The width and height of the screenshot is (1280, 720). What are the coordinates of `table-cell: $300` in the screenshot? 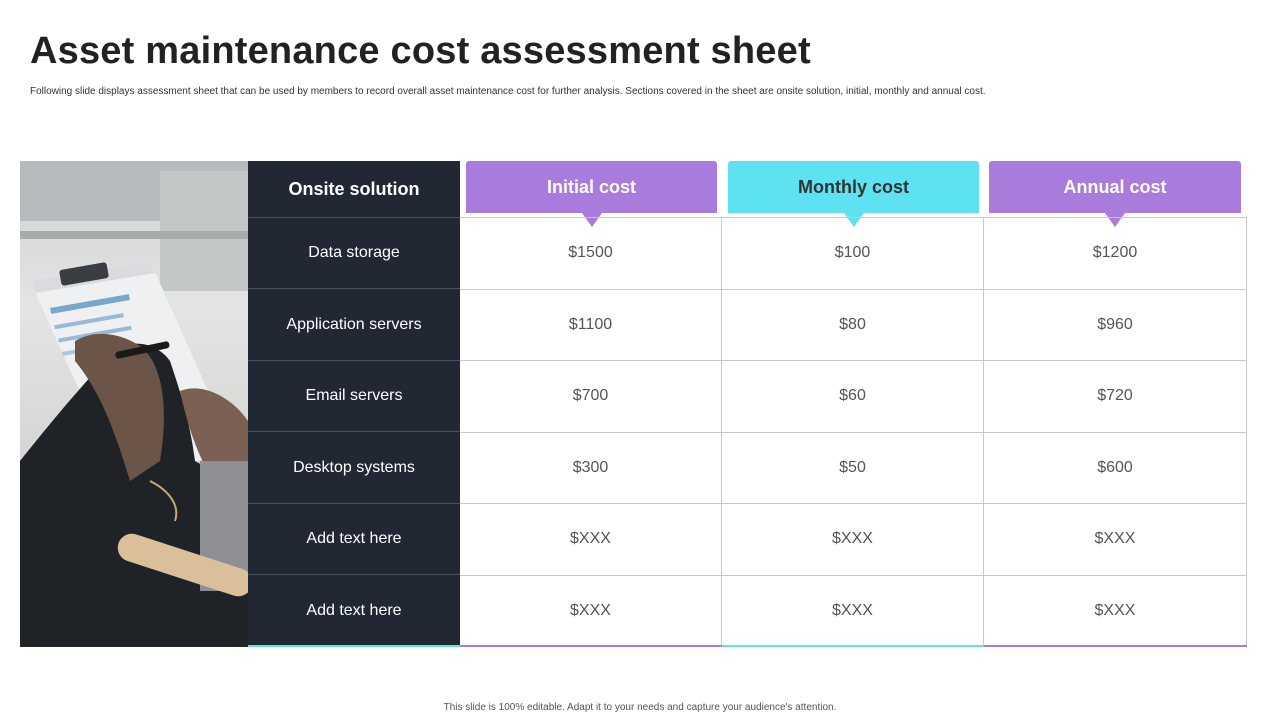 It's located at (591, 468).